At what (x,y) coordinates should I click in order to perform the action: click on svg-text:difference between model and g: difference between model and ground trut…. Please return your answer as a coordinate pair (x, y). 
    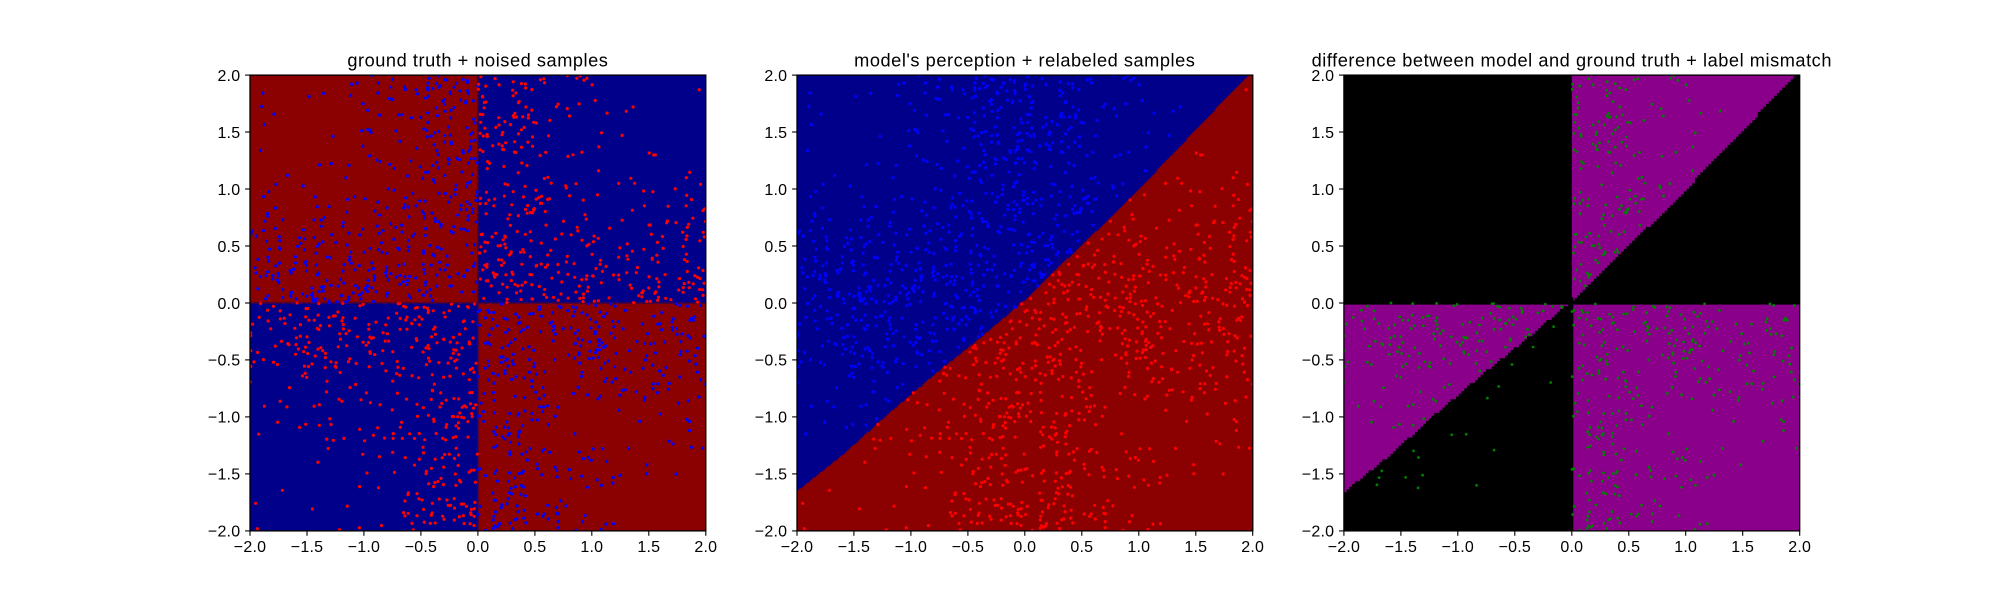
    Looking at the image, I should click on (1572, 61).